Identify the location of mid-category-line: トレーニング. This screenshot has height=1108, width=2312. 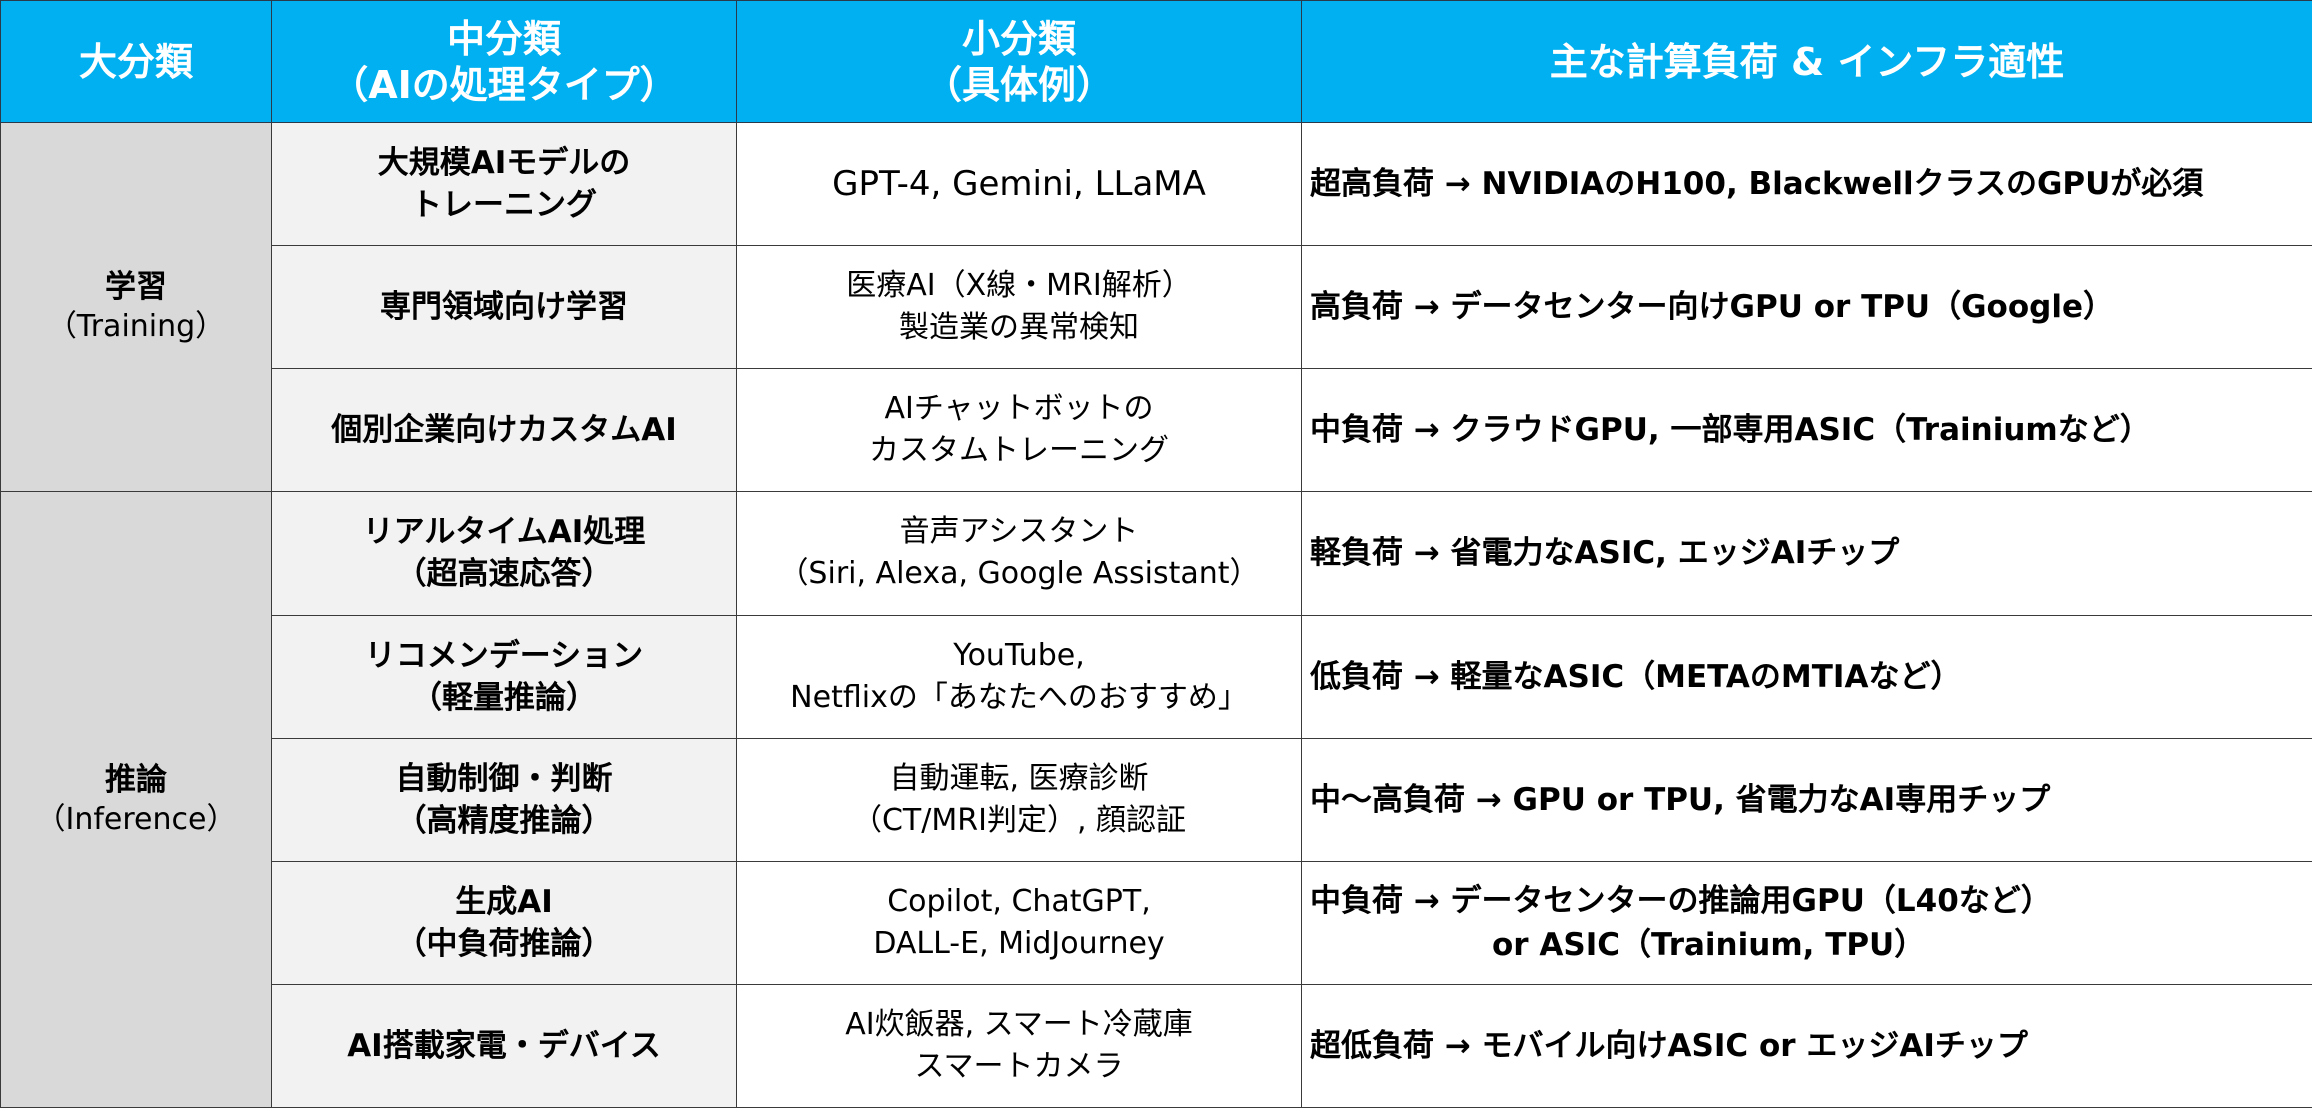
(504, 205).